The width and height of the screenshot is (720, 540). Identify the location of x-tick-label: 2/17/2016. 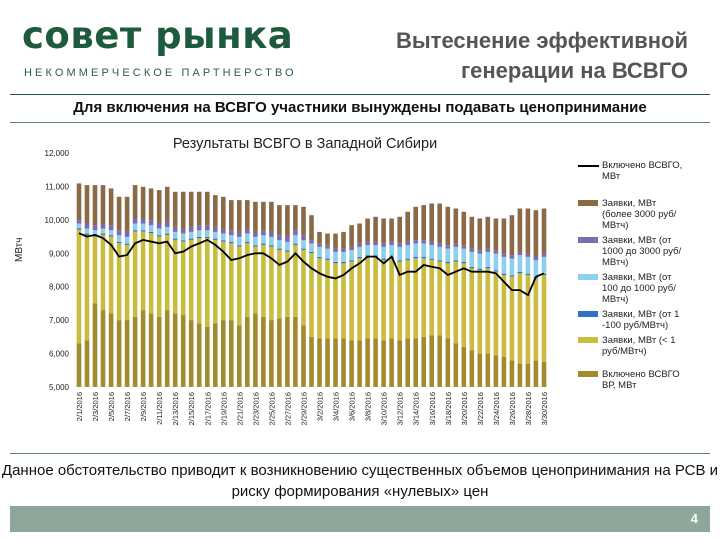
(207, 408).